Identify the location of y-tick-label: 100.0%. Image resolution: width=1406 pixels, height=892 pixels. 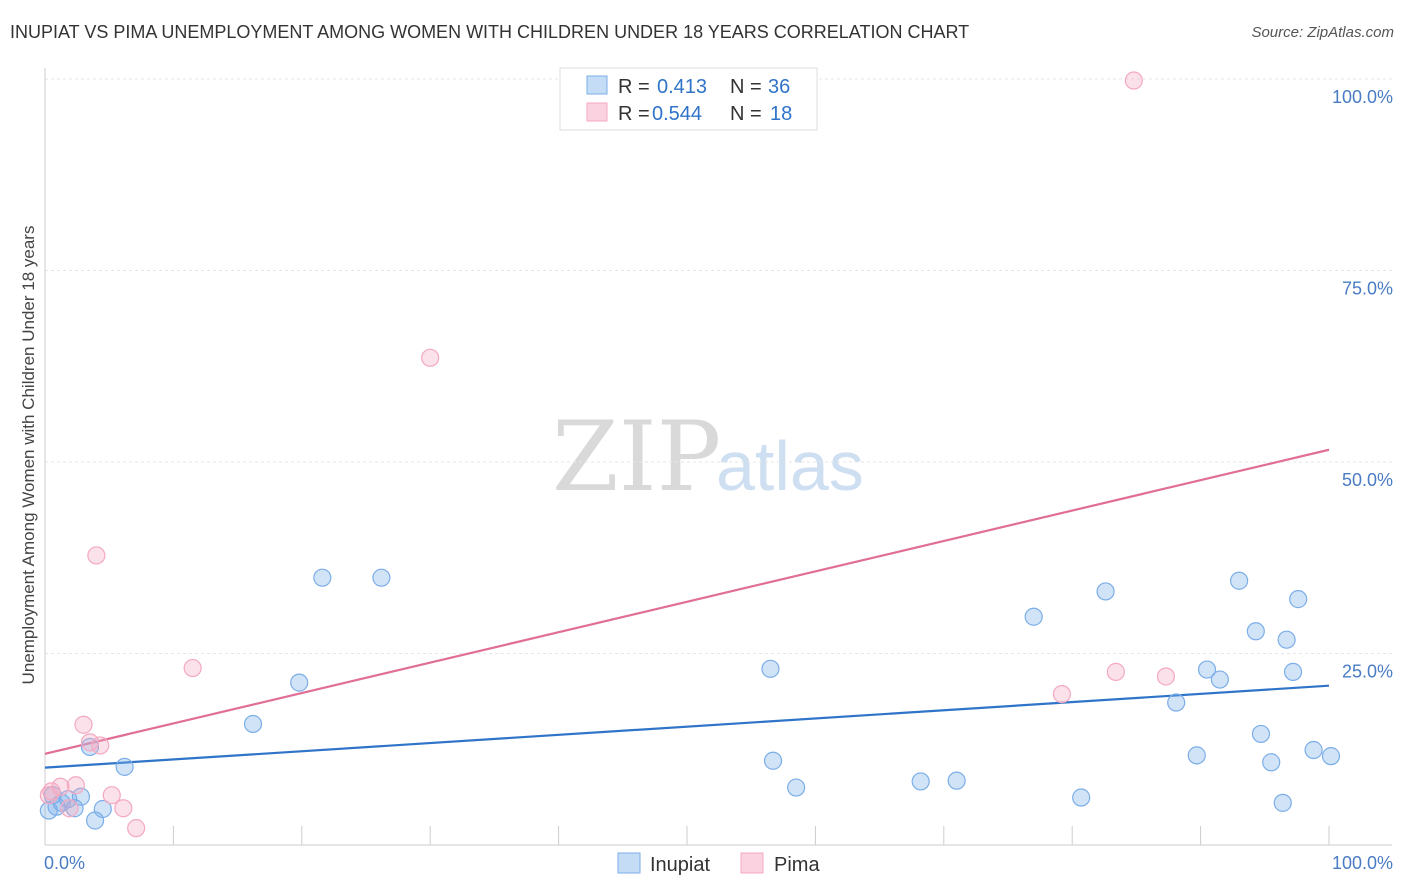
(1362, 97).